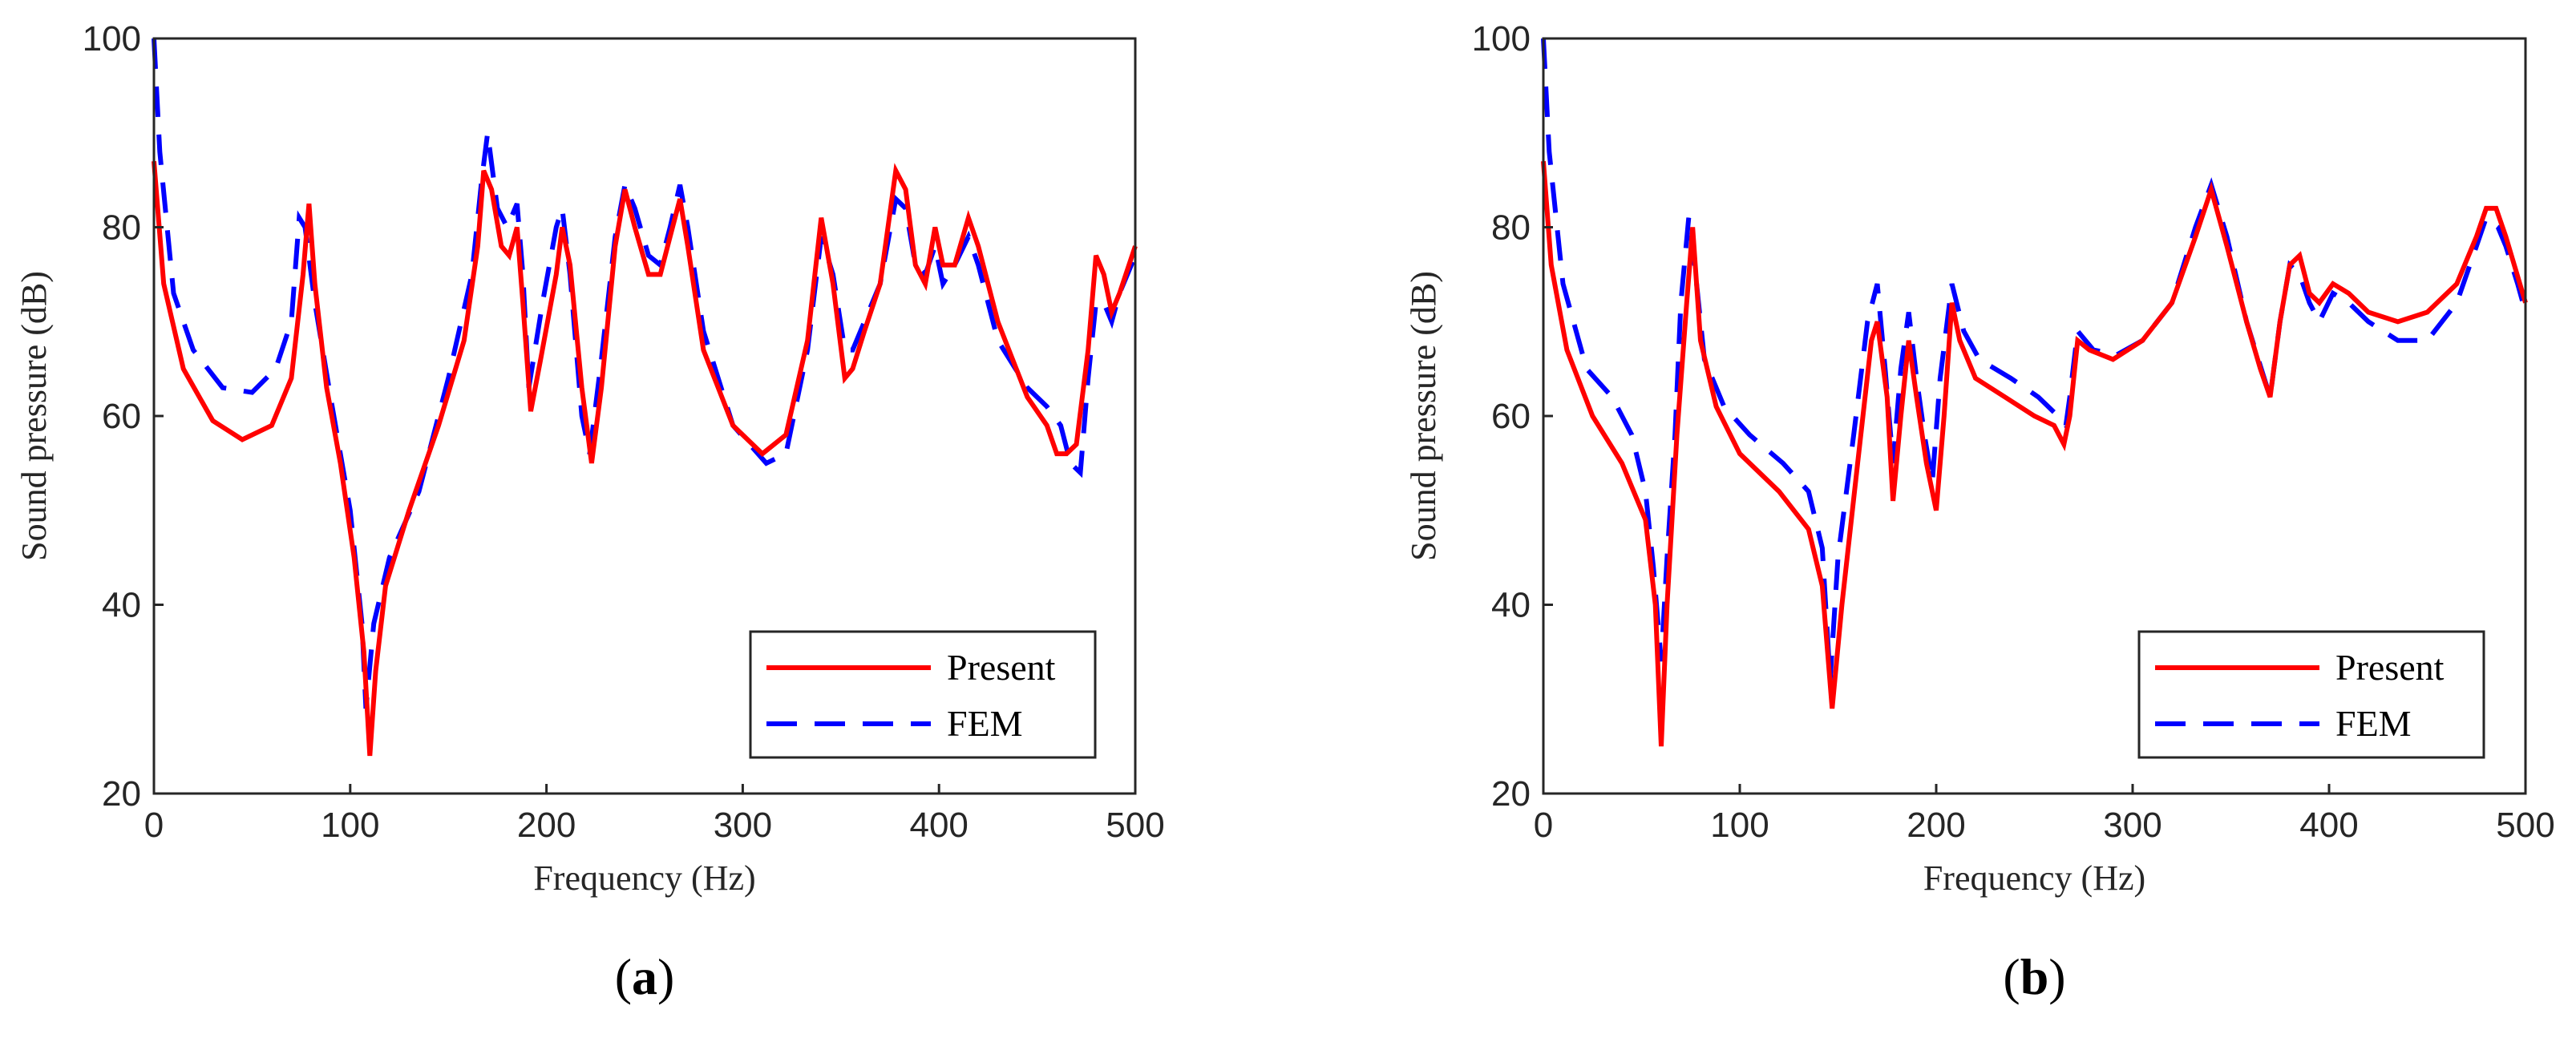  I want to click on panel-label: (a), so click(645, 976).